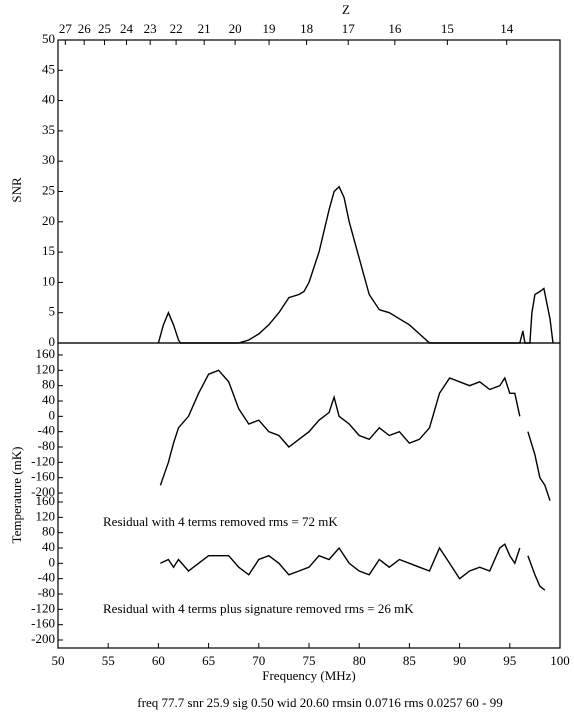 This screenshot has width=574, height=721. I want to click on y-tick-label: 20, so click(48, 220).